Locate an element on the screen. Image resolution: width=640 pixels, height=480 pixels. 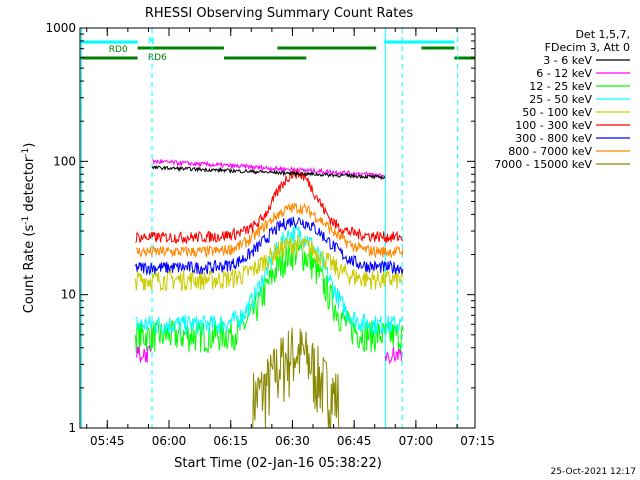
series-6-12-kev-right-edge is located at coordinates (393, 355).